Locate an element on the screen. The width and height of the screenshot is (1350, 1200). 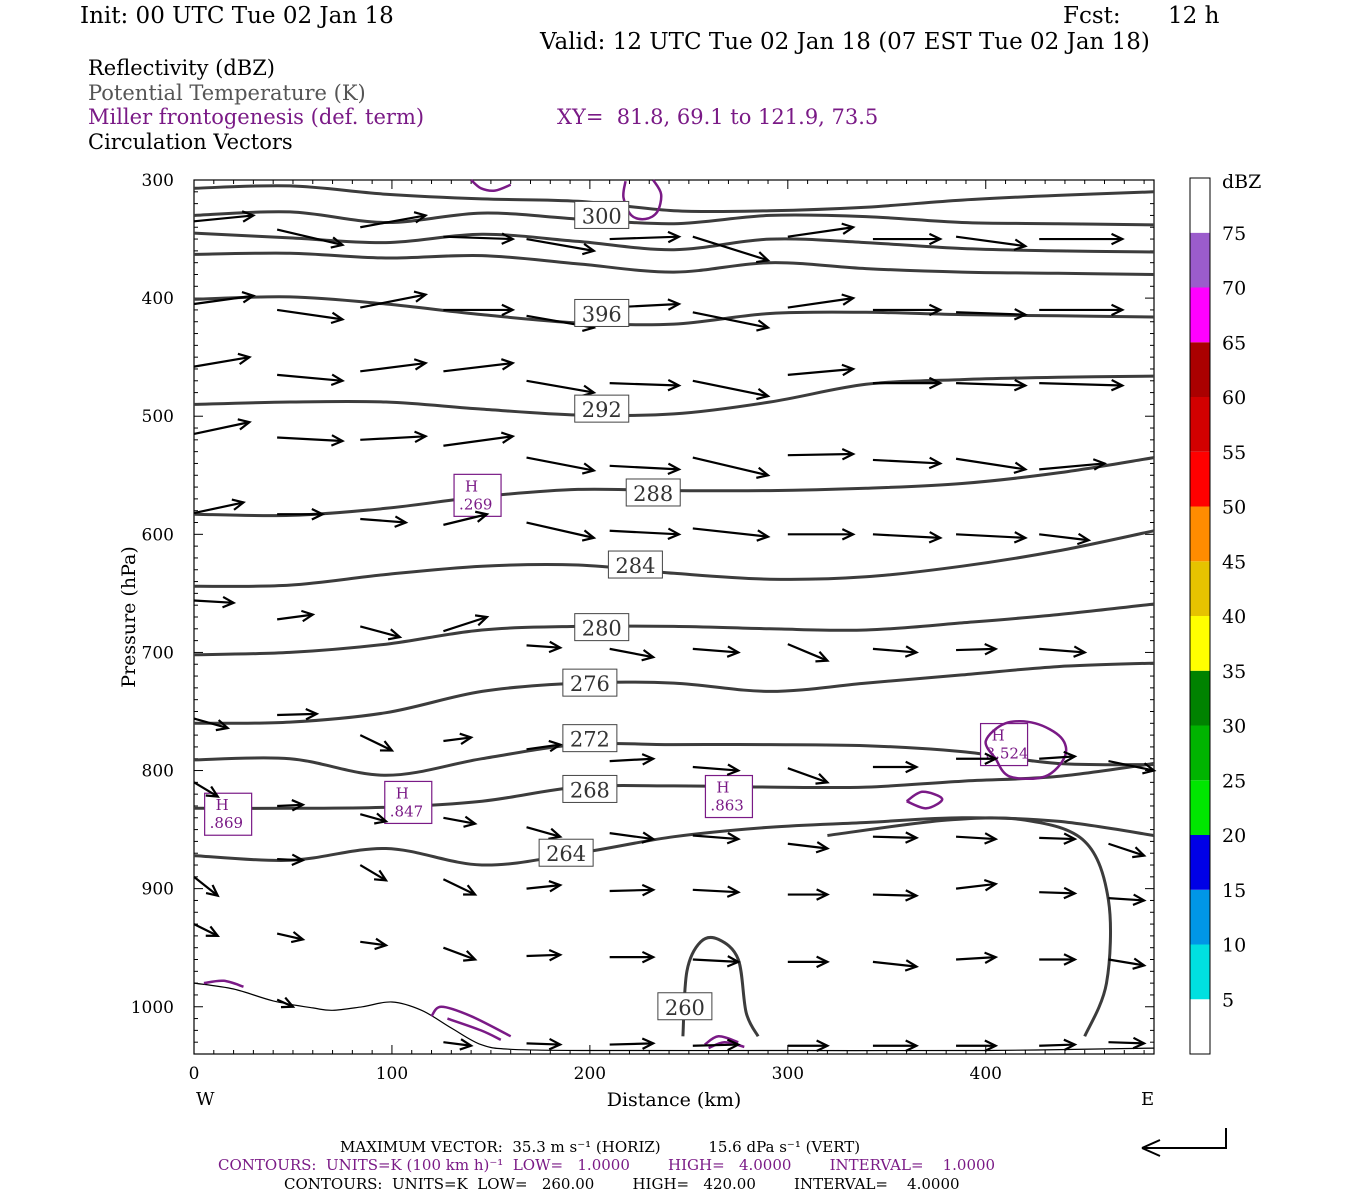
fronto-max-value: .863 is located at coordinates (726, 806).